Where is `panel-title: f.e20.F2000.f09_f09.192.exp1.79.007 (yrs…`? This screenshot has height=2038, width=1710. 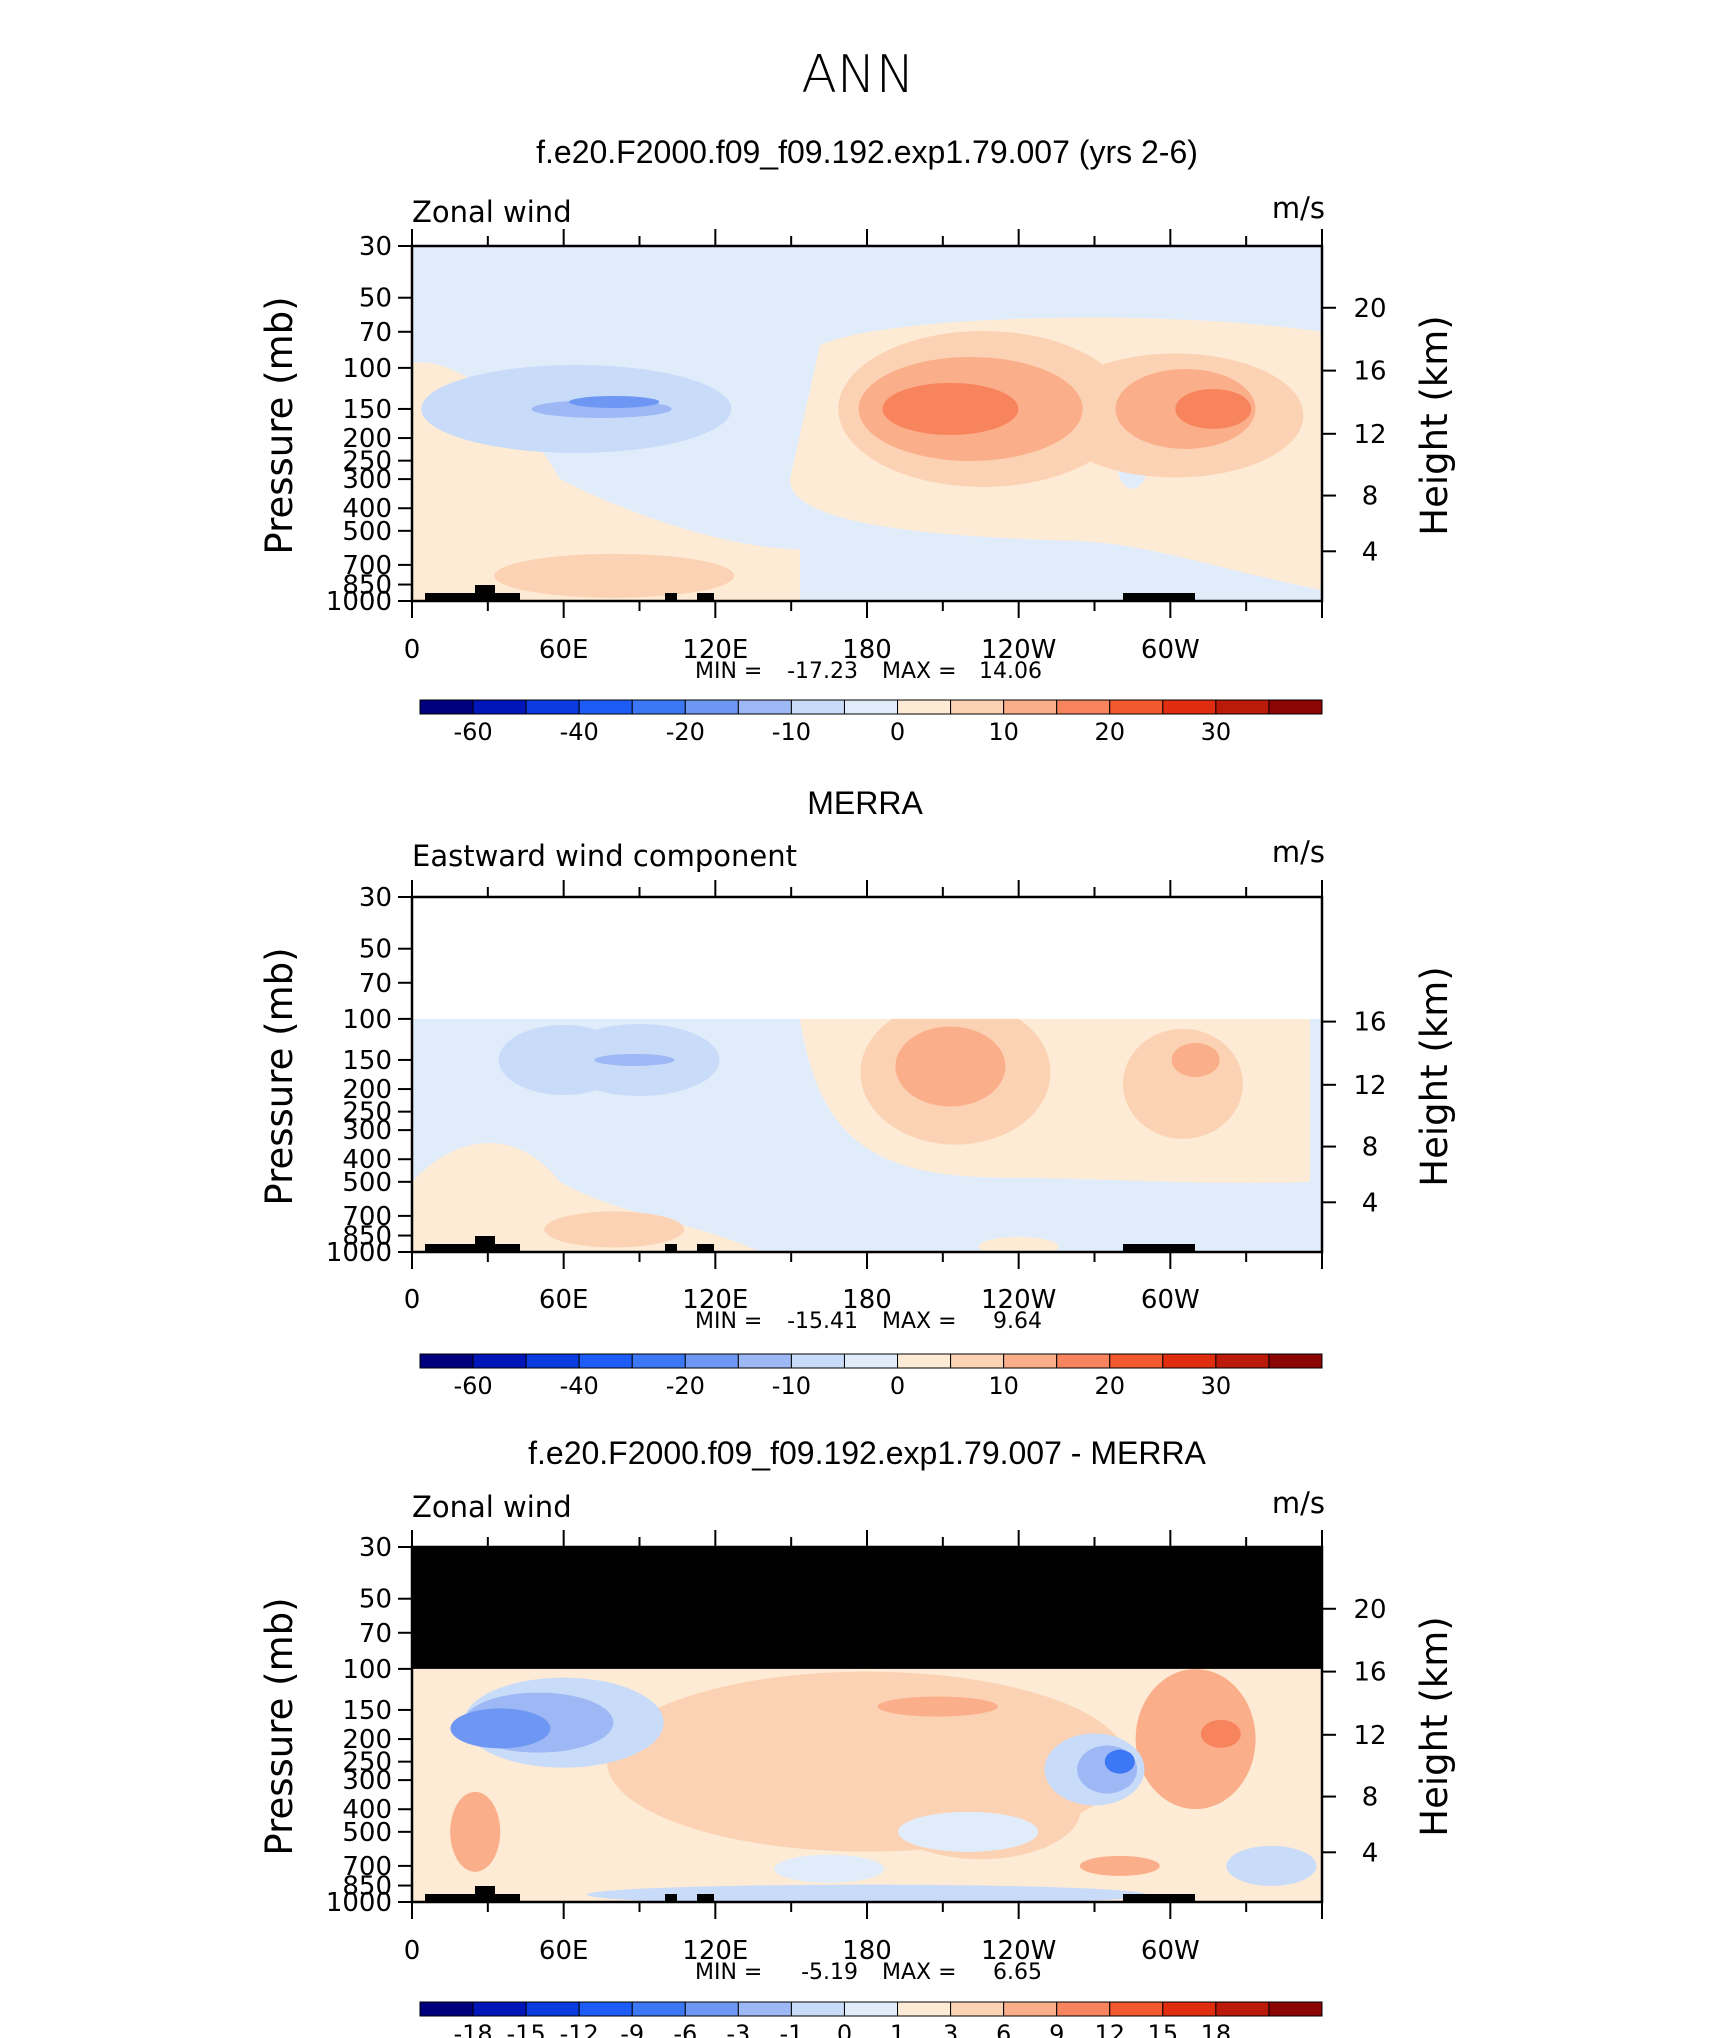 panel-title: f.e20.F2000.f09_f09.192.exp1.79.007 (yrs… is located at coordinates (867, 152).